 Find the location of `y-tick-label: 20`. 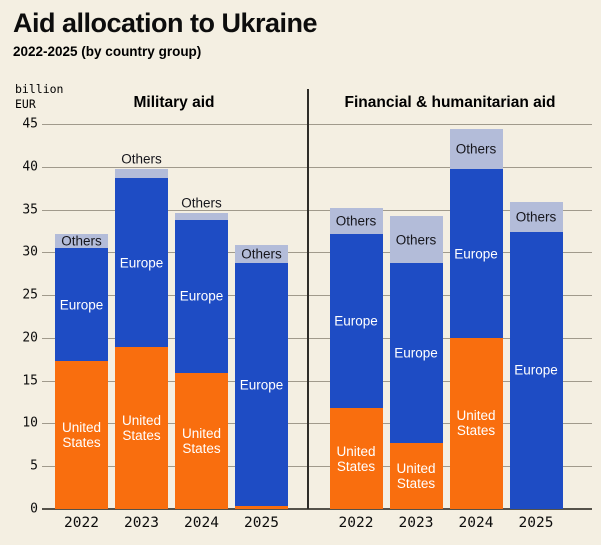

y-tick-label: 20 is located at coordinates (30, 338).